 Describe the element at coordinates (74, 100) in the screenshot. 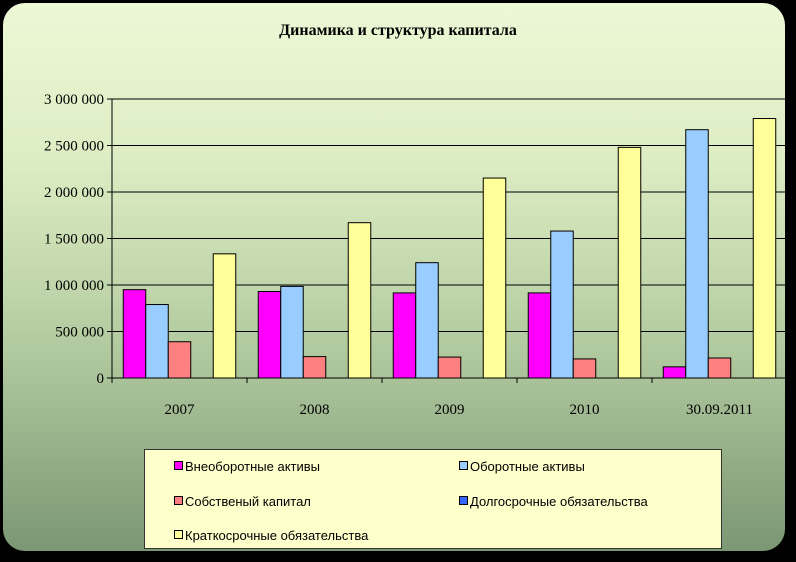

I see `y-tick-label: 3 000 000` at that location.